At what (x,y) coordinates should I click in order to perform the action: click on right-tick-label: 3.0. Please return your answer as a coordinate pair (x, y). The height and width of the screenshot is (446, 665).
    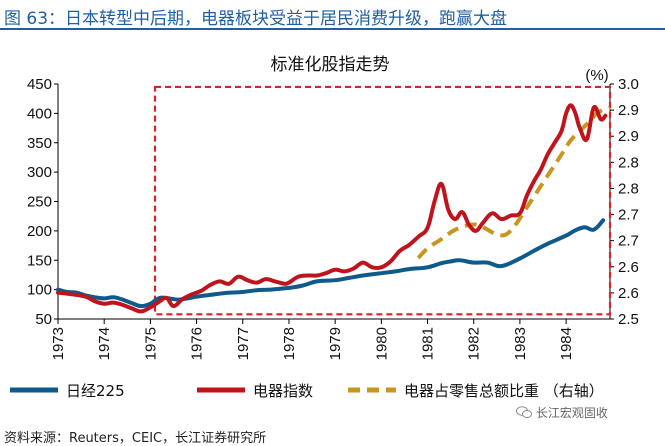
    Looking at the image, I should click on (628, 84).